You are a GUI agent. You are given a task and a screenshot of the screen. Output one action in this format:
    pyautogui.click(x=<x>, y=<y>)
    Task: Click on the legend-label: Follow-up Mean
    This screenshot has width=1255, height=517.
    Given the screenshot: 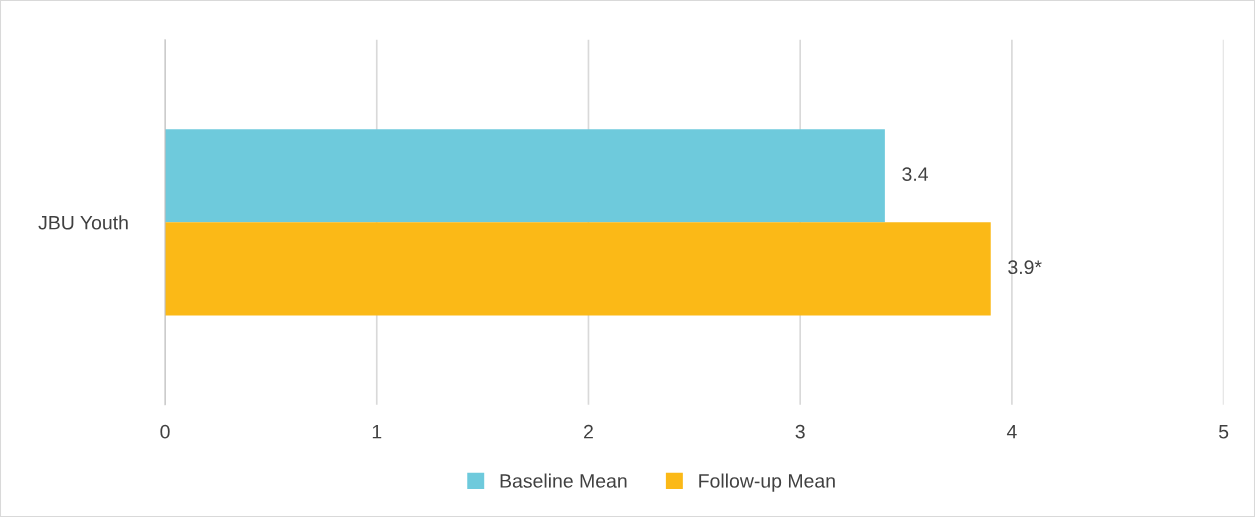 What is the action you would take?
    pyautogui.click(x=767, y=482)
    